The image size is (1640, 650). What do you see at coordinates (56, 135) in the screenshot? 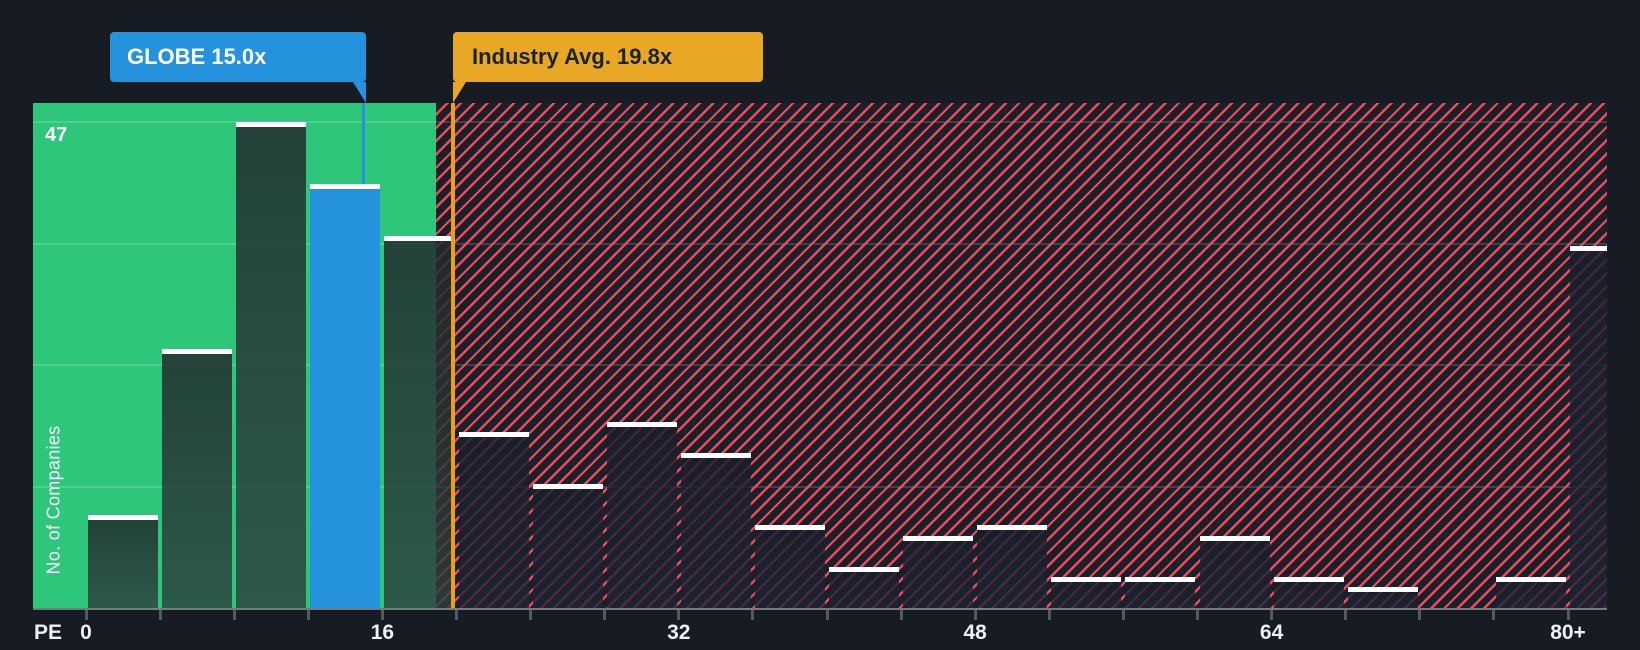
I see `y-max-value-label: 47` at bounding box center [56, 135].